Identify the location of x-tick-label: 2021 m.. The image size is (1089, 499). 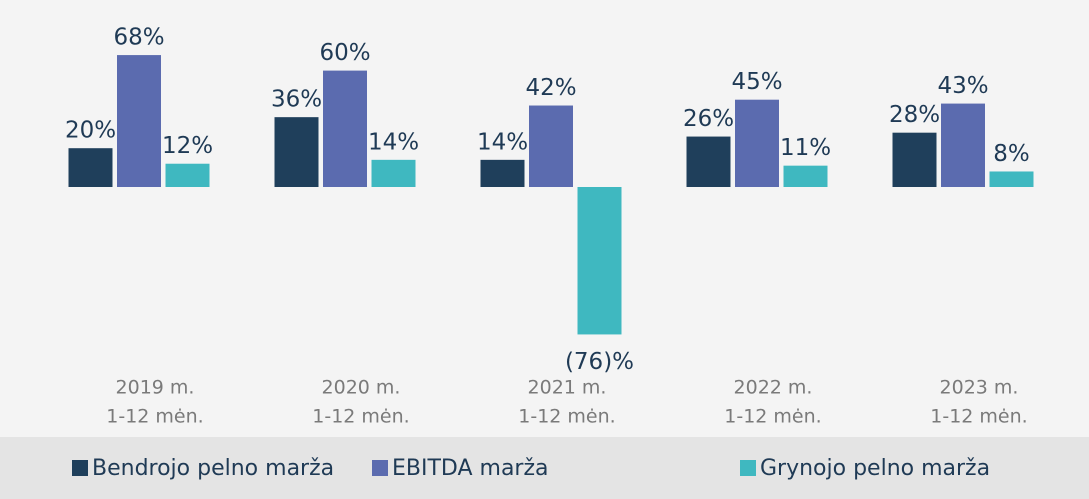
(567, 388).